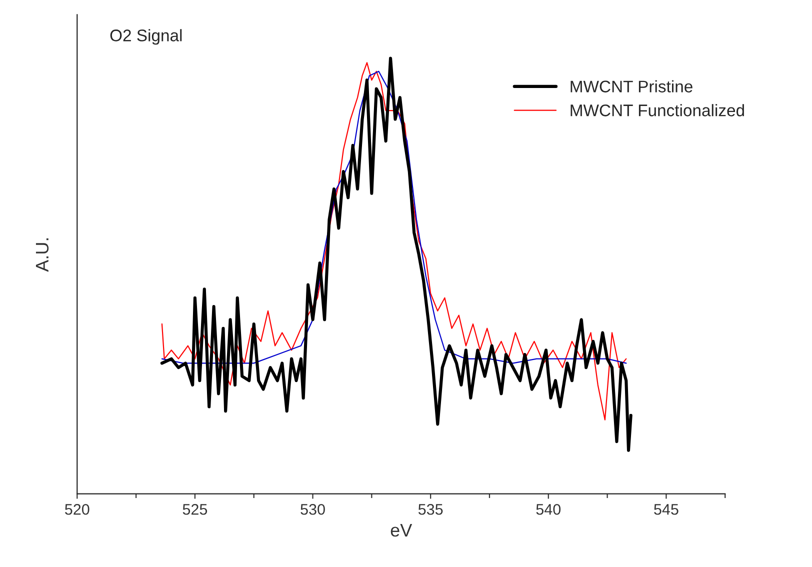  I want to click on chart-title: O2 Signal, so click(146, 37).